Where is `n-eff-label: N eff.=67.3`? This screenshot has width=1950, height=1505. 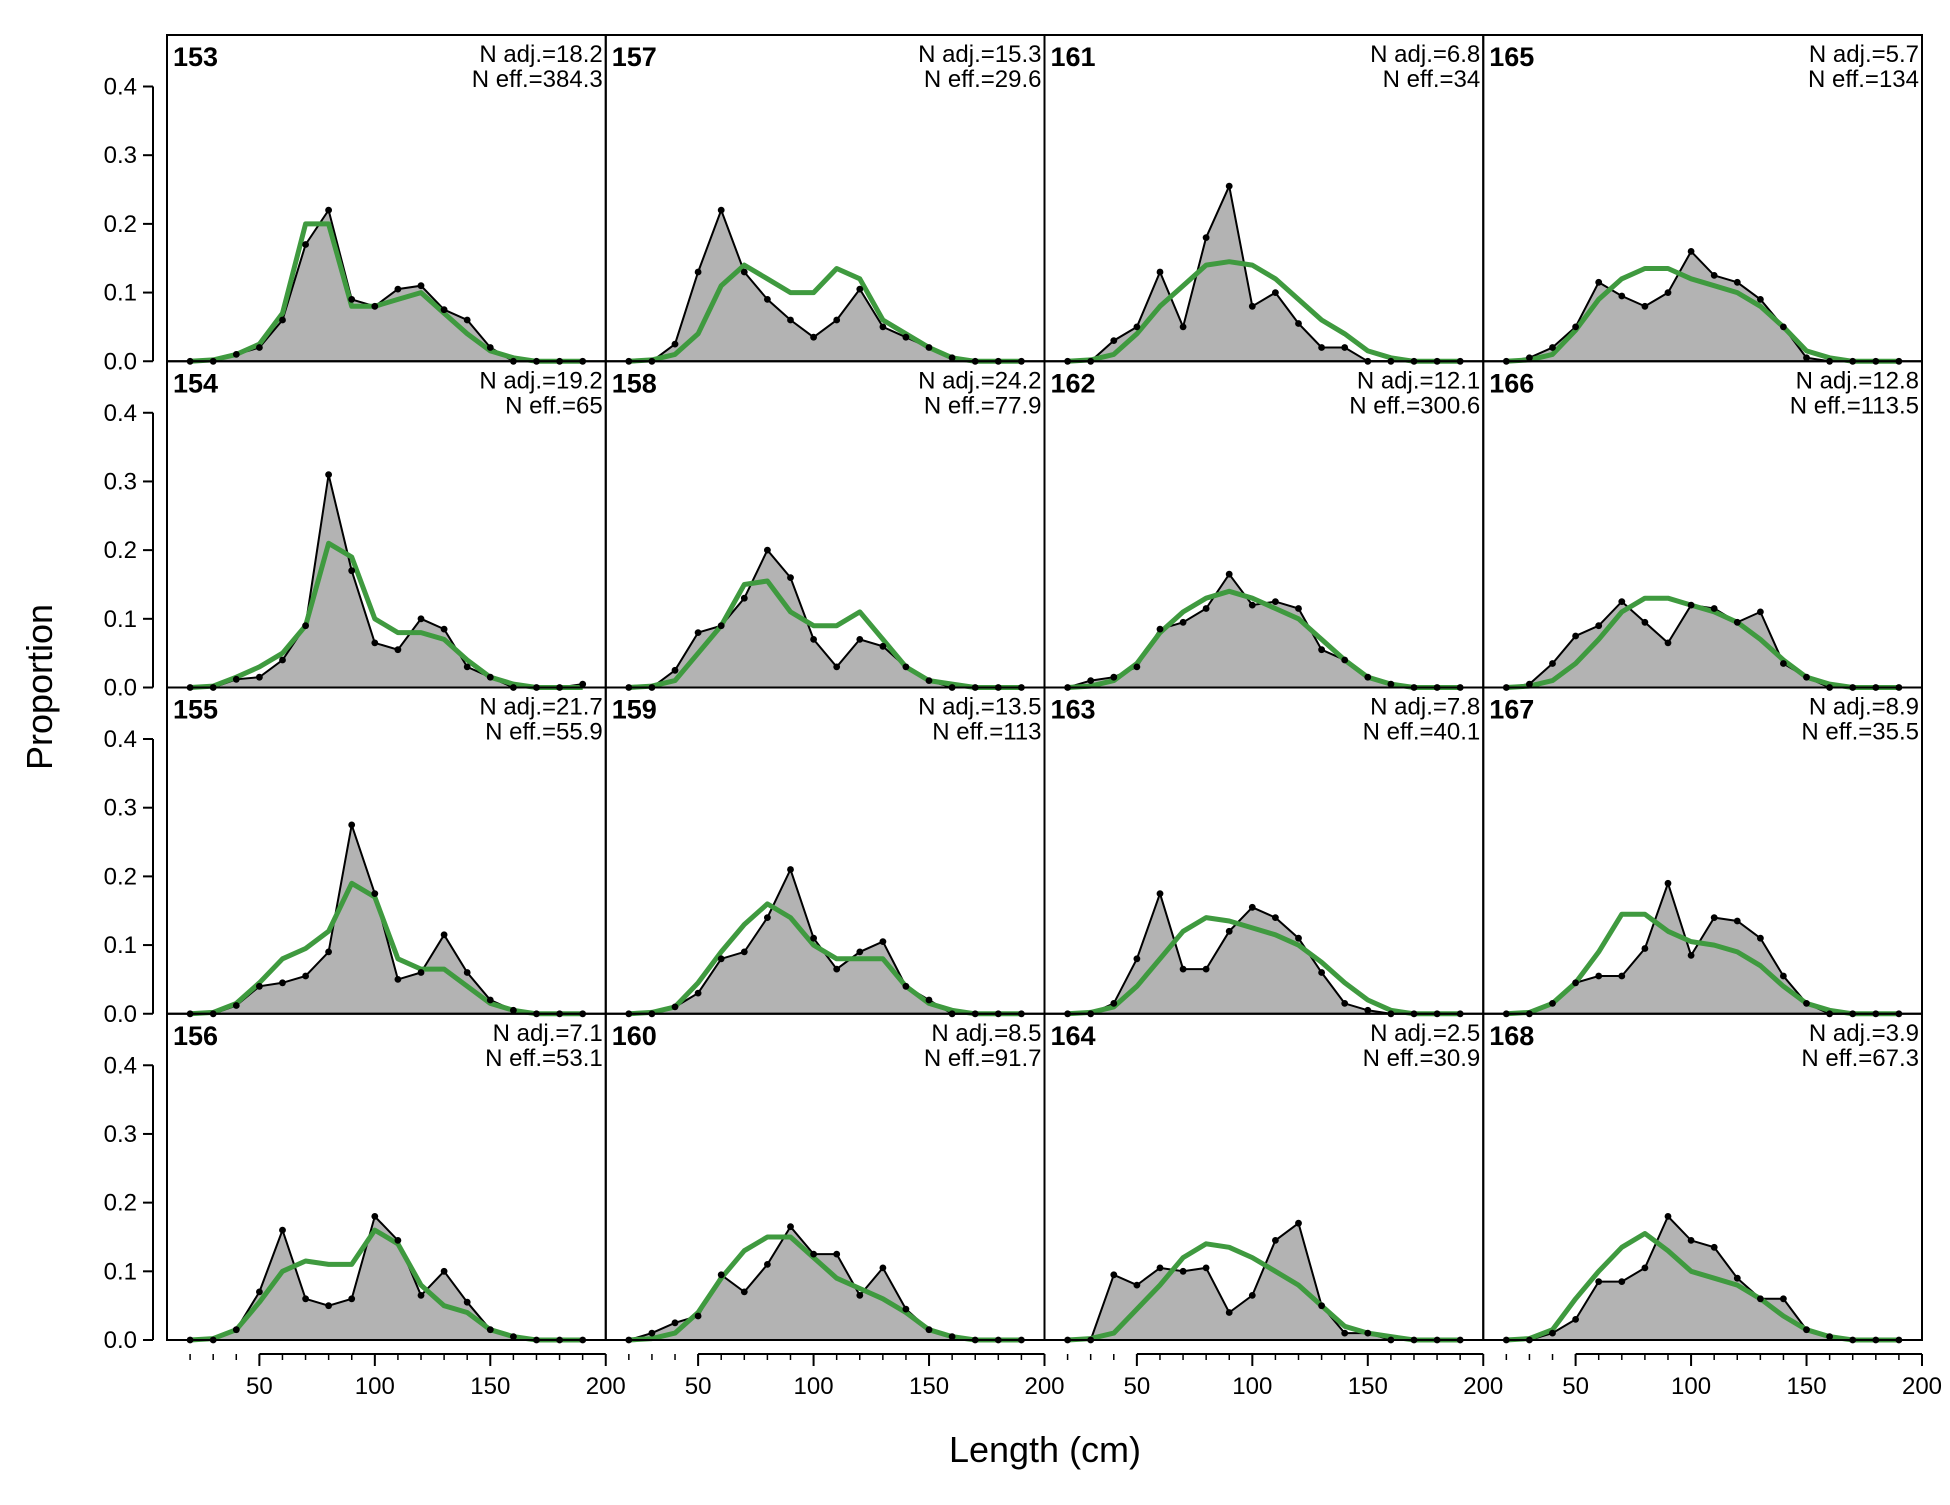 n-eff-label: N eff.=67.3 is located at coordinates (1860, 1058).